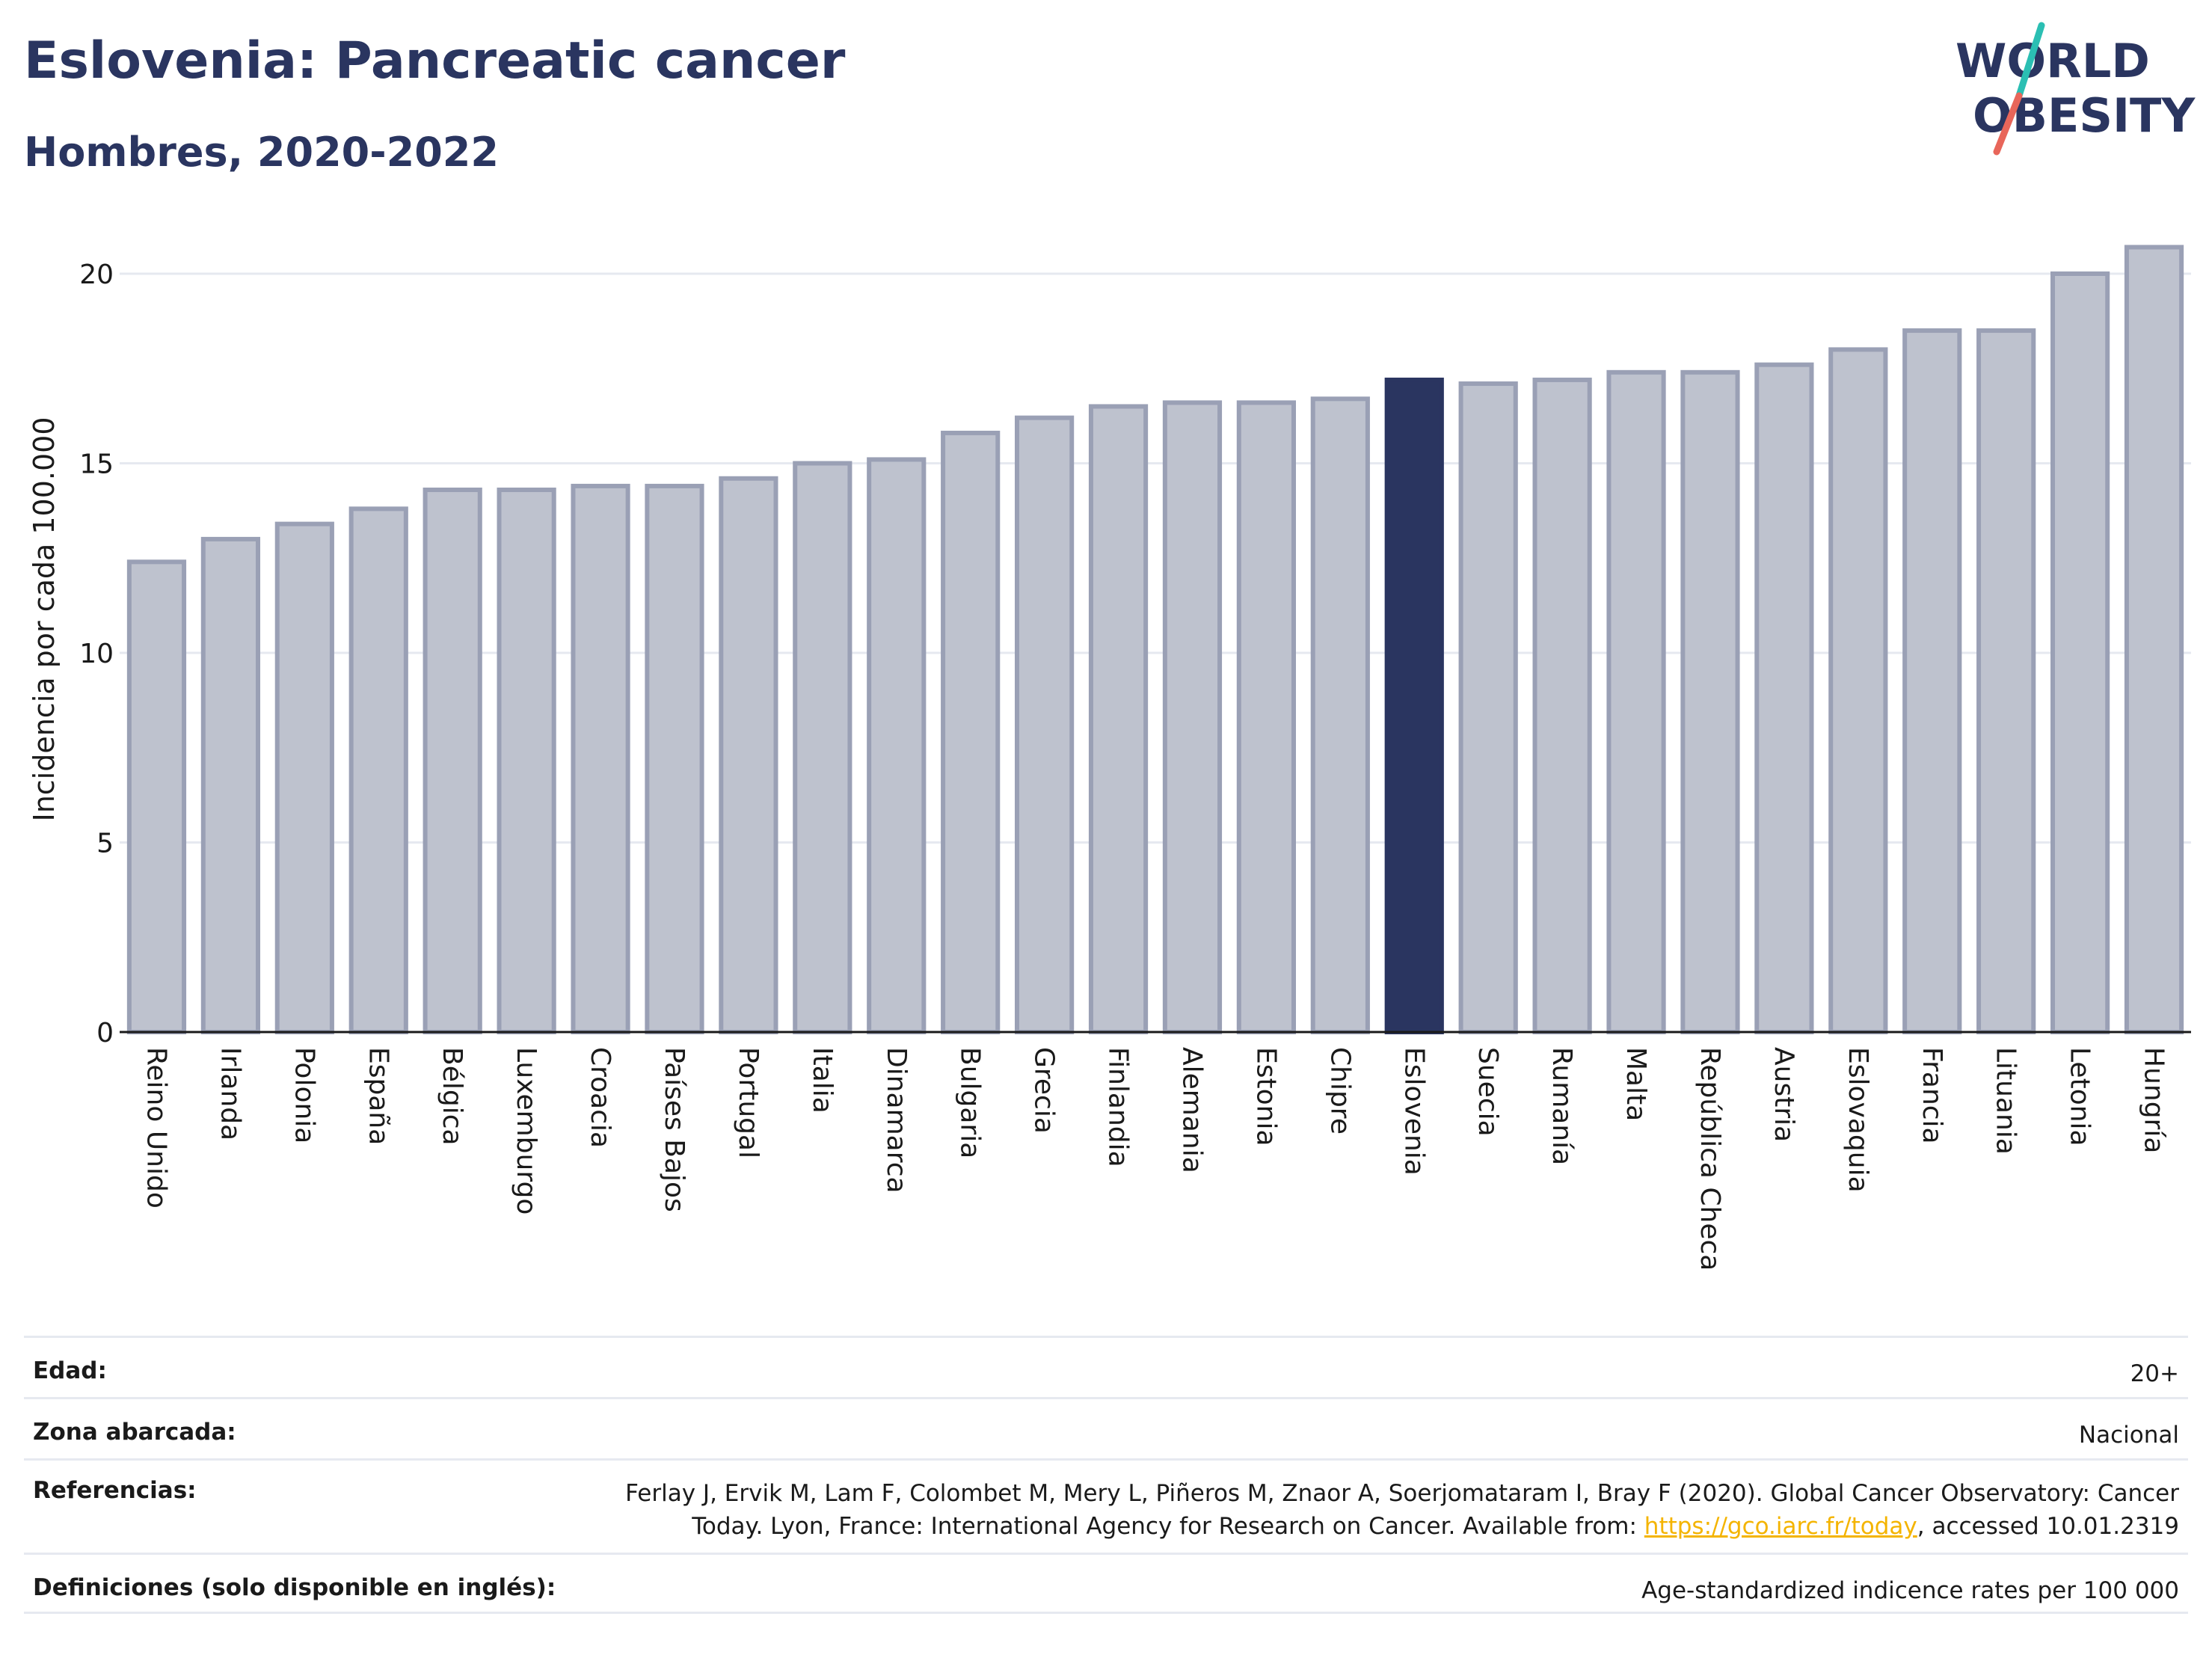  What do you see at coordinates (1339, 1090) in the screenshot?
I see `x-tick-label: Chipre` at bounding box center [1339, 1090].